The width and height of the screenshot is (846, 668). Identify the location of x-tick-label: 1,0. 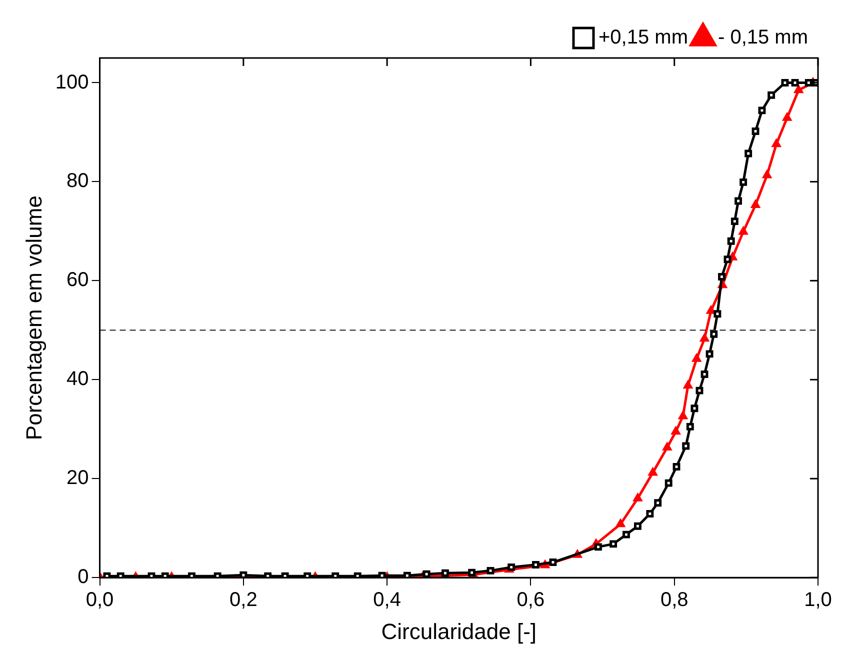
(818, 600).